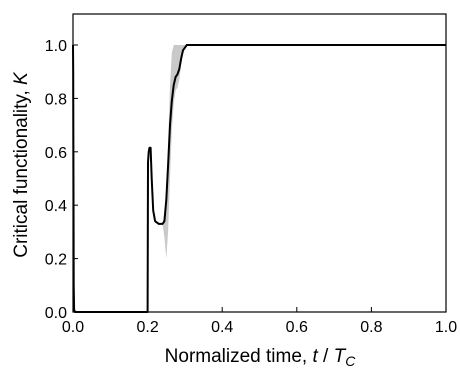 Image resolution: width=460 pixels, height=368 pixels. I want to click on x-axis-label-subscript: C, so click(350, 360).